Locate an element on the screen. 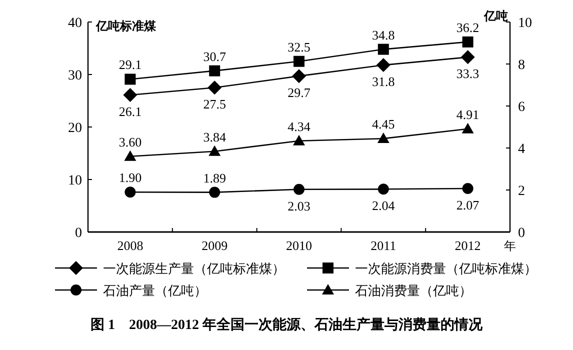 This screenshot has width=573, height=350. y-tick-label: 40 is located at coordinates (75, 23).